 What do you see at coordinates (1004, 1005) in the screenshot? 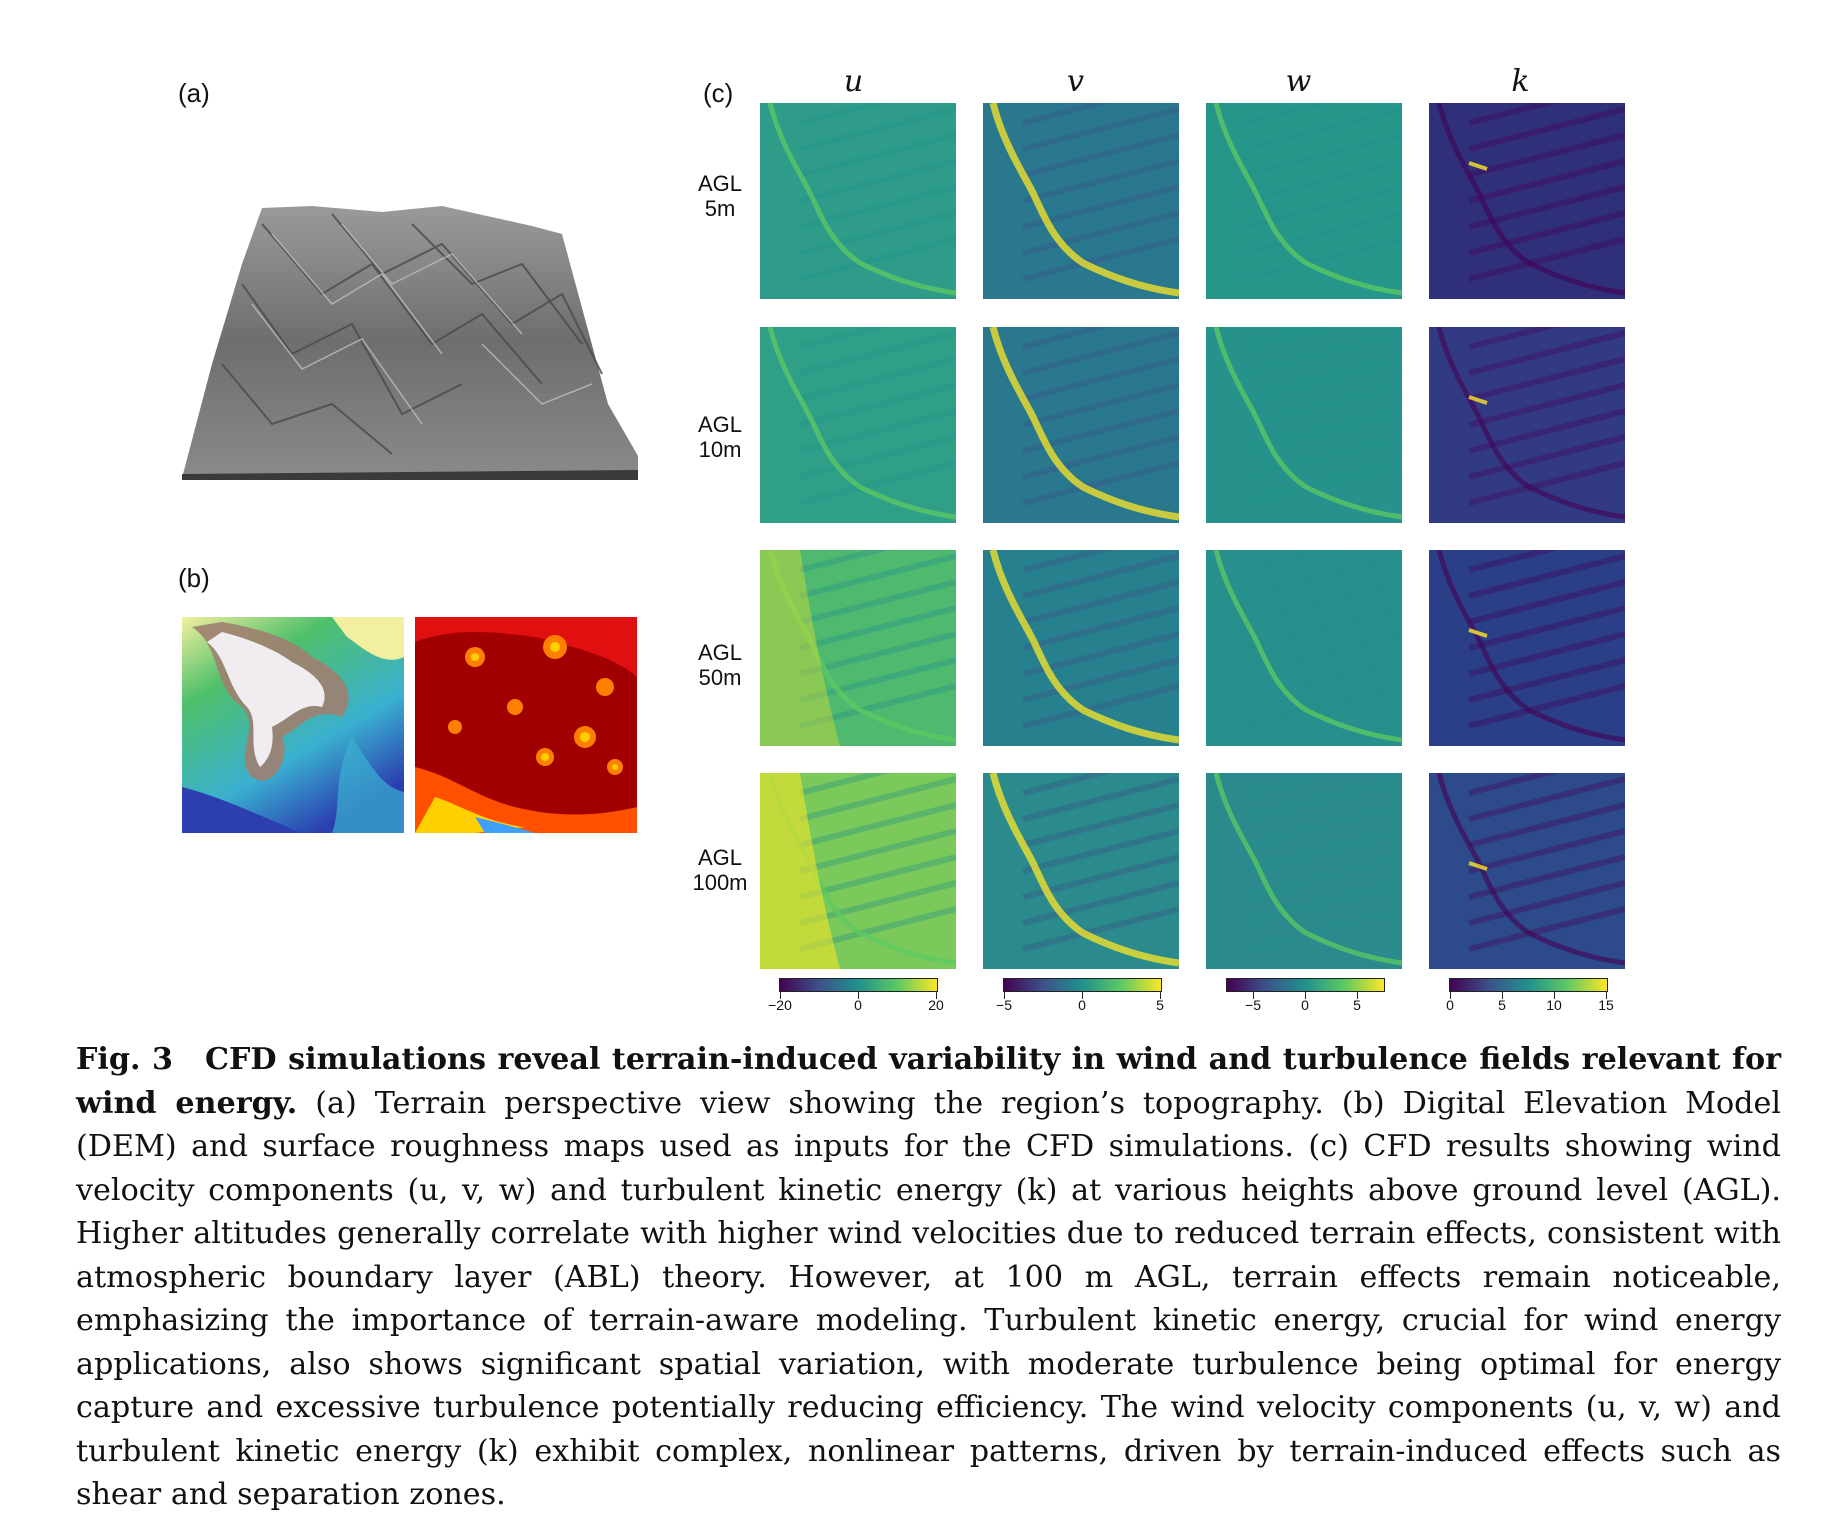
I see `colorbar-v-tick-label: −5` at bounding box center [1004, 1005].